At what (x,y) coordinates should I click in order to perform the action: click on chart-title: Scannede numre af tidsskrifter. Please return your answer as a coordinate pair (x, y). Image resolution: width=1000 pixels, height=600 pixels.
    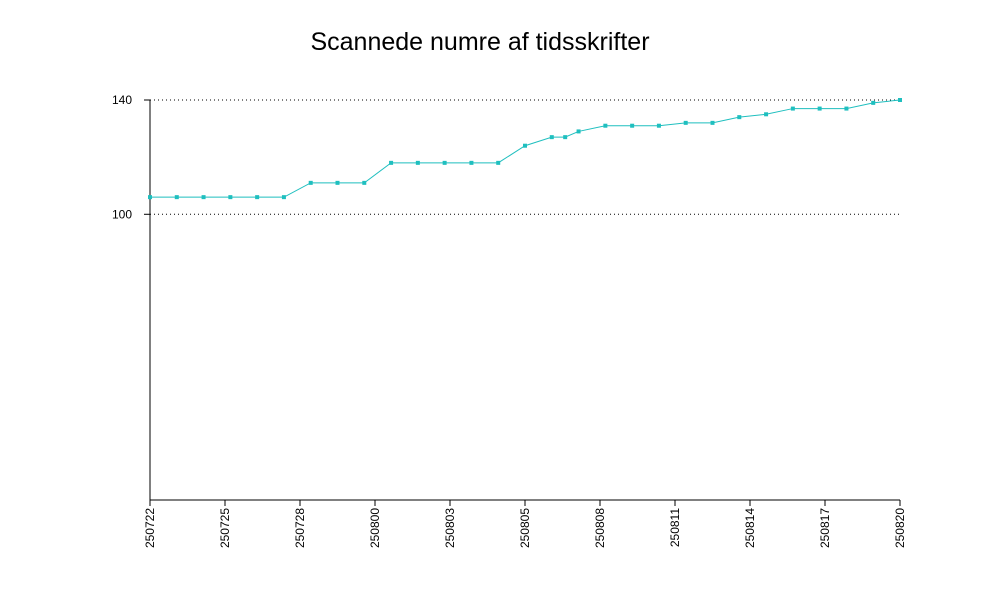
    Looking at the image, I should click on (479, 42).